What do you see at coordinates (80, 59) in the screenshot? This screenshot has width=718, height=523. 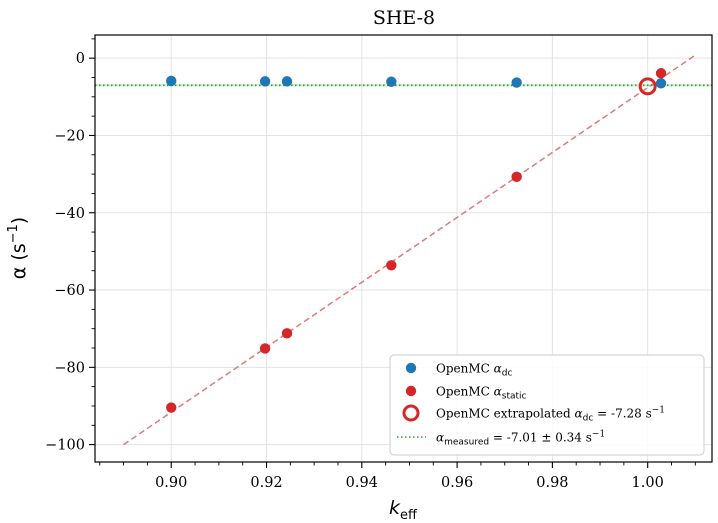 I see `y-tick-label: 0` at bounding box center [80, 59].